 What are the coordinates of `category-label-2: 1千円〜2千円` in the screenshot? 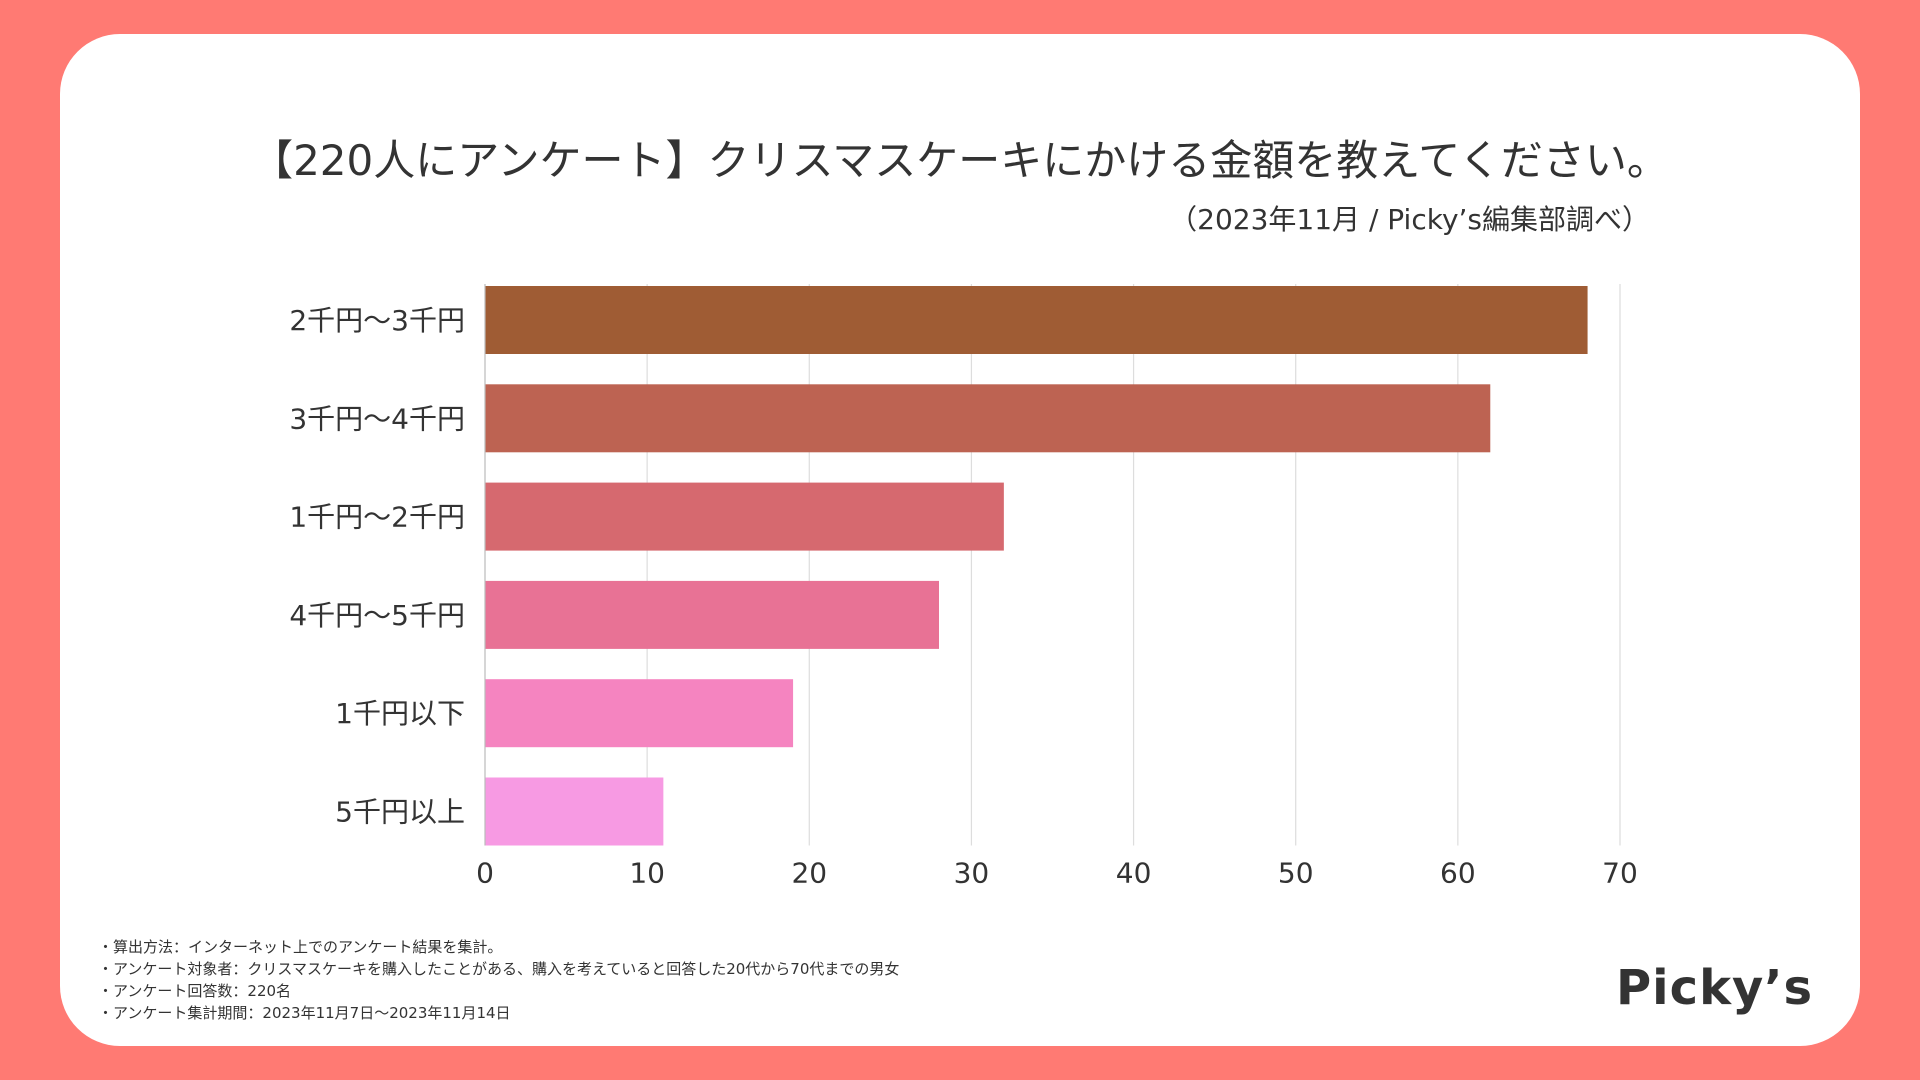 It's located at (377, 517).